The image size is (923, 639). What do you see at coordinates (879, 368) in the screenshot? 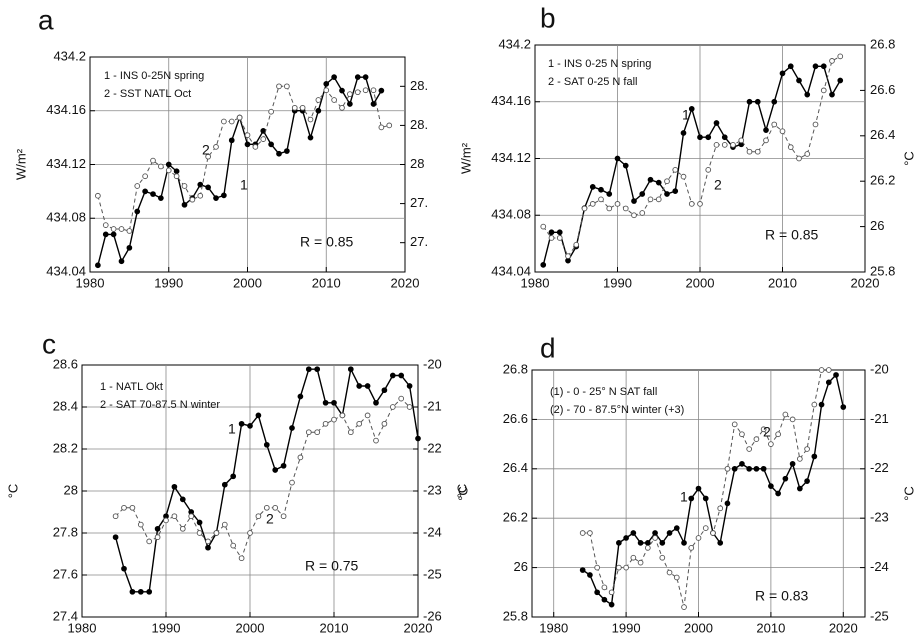
I see `y2-tick-label: -20` at bounding box center [879, 368].